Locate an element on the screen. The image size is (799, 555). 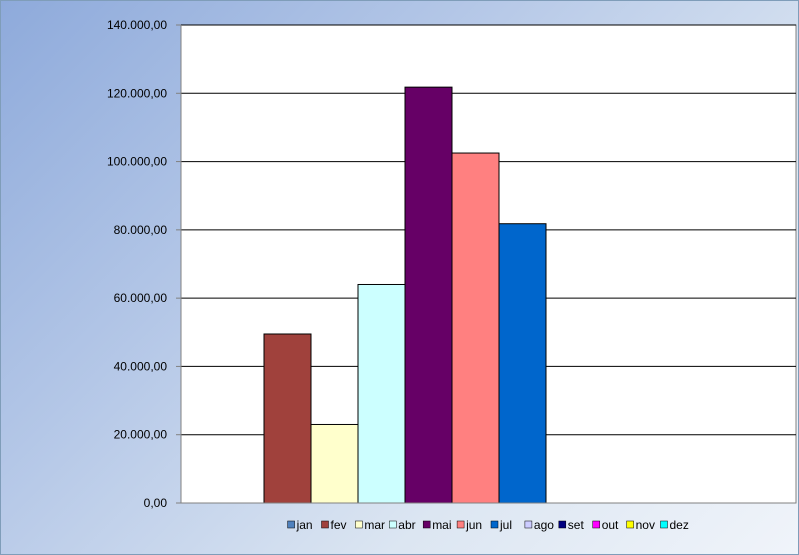
y-tick-label: 60.000,00 is located at coordinates (141, 298).